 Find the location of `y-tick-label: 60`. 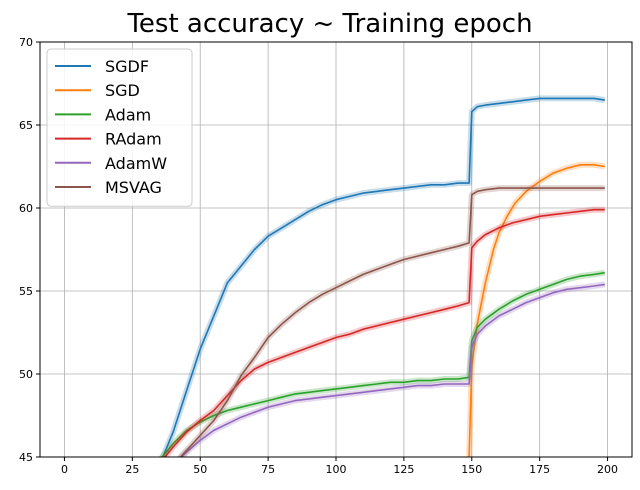

y-tick-label: 60 is located at coordinates (26, 208).